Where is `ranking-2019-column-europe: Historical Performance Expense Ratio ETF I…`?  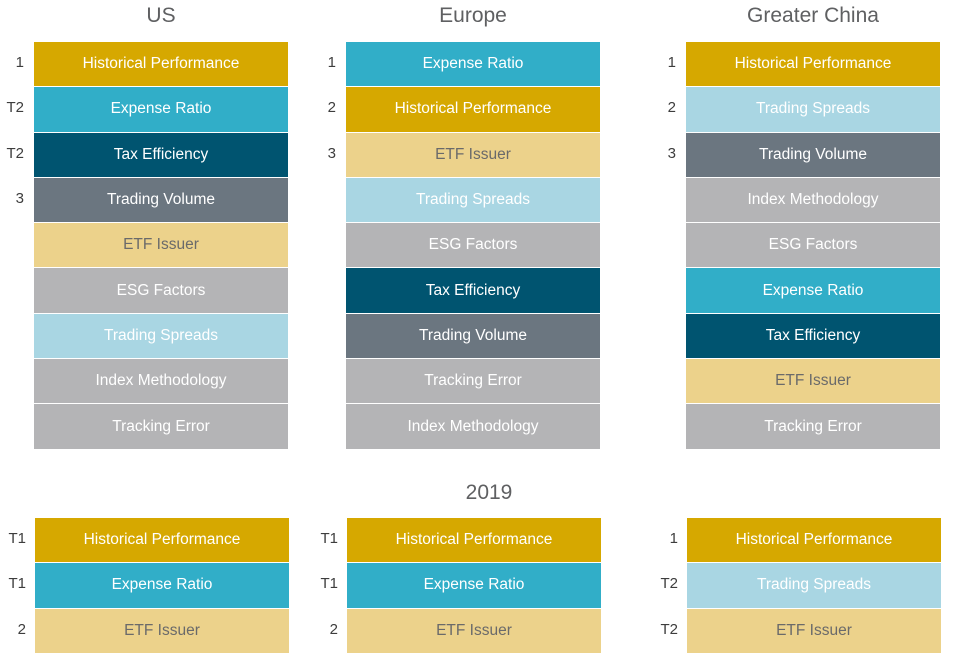 ranking-2019-column-europe: Historical Performance Expense Ratio ETF I… is located at coordinates (474, 586).